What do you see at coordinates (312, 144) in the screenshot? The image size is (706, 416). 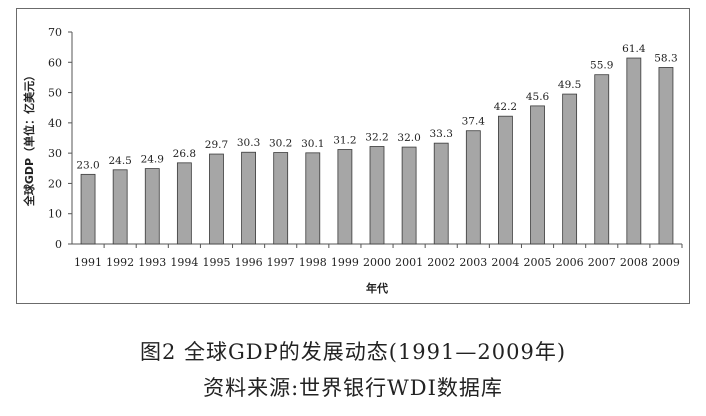 I see `data-label-1998: 30.1` at bounding box center [312, 144].